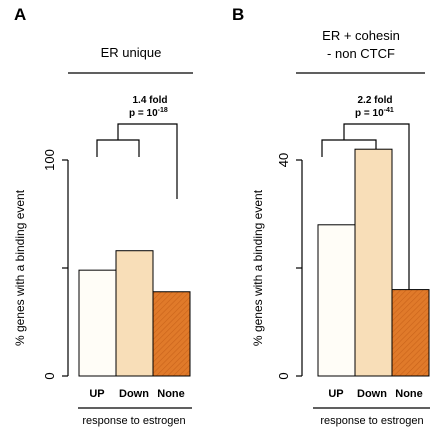 The width and height of the screenshot is (440, 433). I want to click on bar-down-b, so click(373, 262).